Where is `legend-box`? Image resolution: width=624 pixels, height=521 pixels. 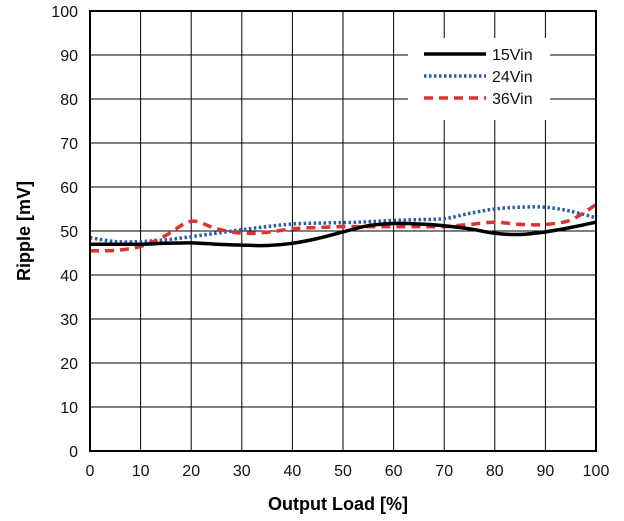 legend-box is located at coordinates (479, 79).